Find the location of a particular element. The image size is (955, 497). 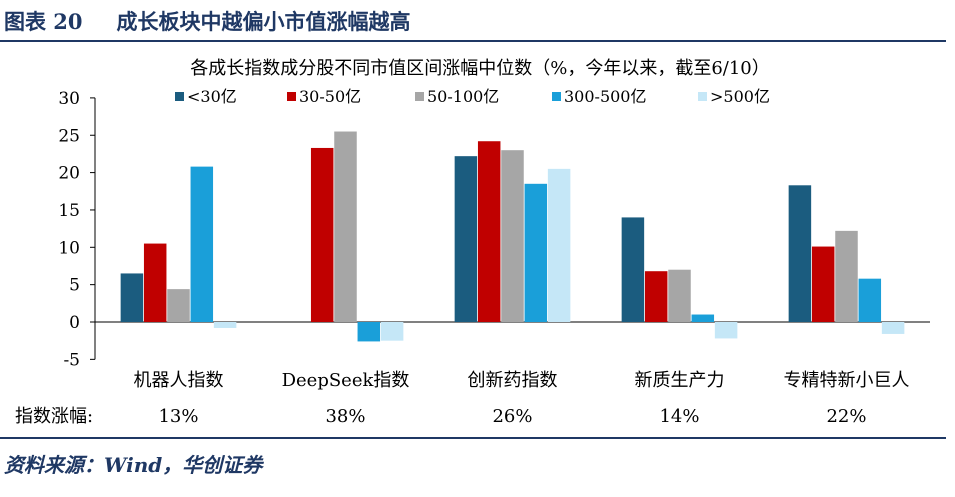

legend: <30亿 30-50亿 50-100亿 300-500亿 >500亿 is located at coordinates (472, 96).